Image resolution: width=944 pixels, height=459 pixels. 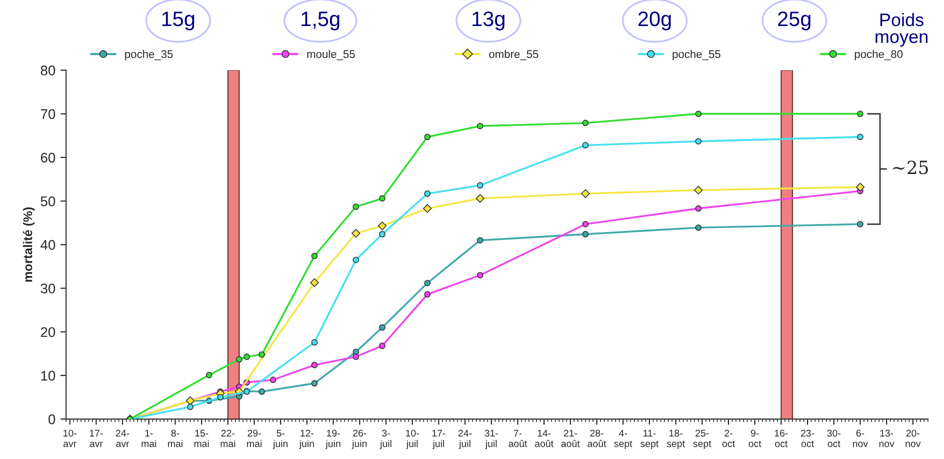 I want to click on y-tick-label: 20, so click(x=48, y=332).